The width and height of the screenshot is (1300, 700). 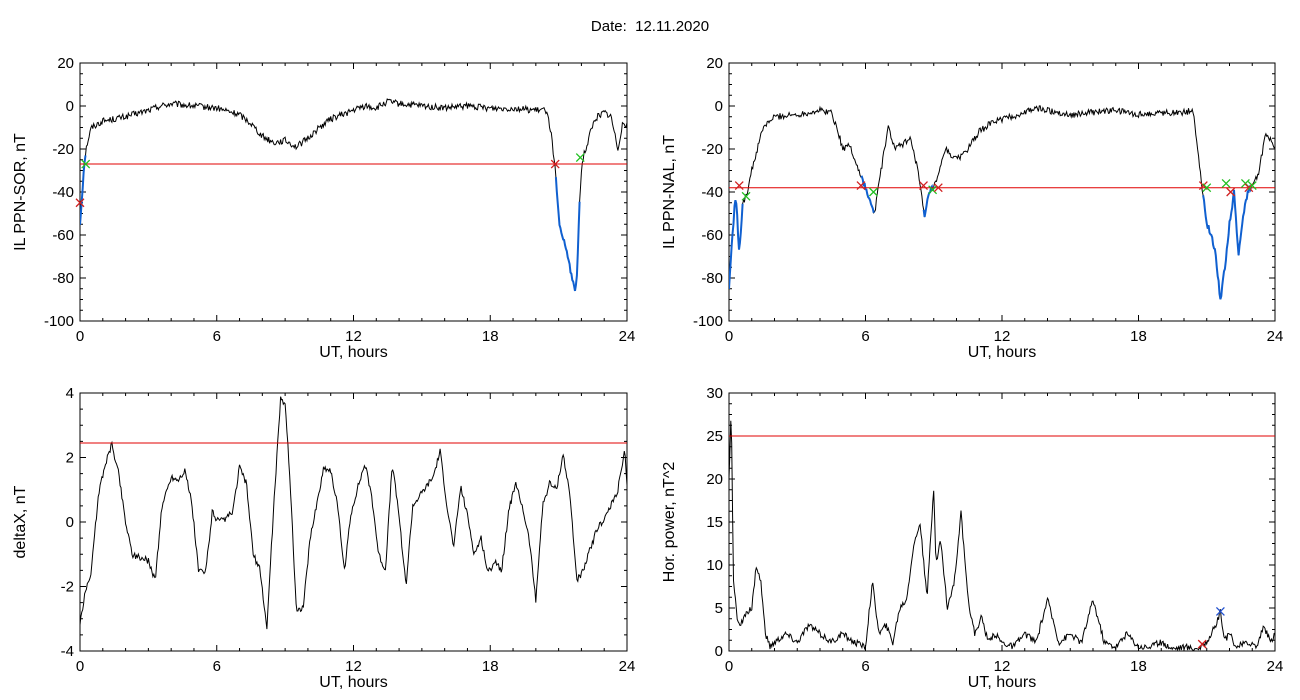 I want to click on date-label: Date:, so click(x=608, y=26).